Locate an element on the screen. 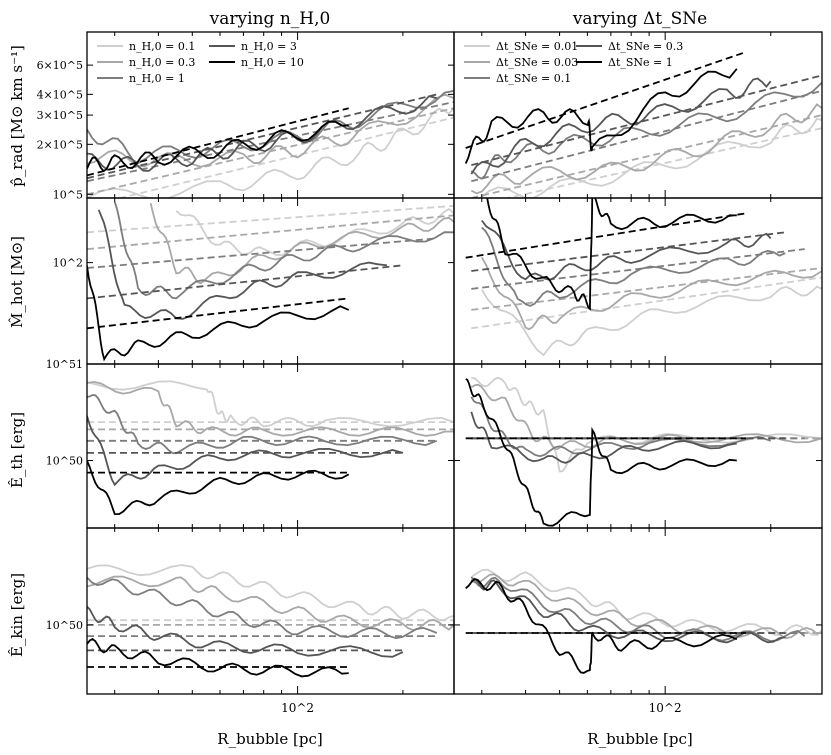 This screenshot has height=755, width=831. legend-label: Δt_SNe = 0.1 is located at coordinates (533, 78).